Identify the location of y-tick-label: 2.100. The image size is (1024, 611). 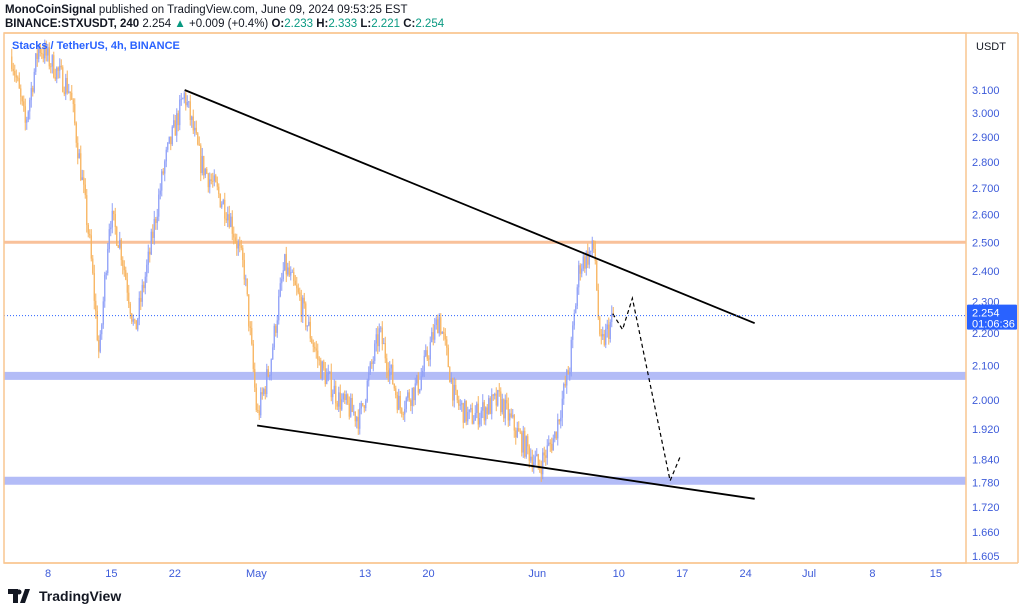
(986, 367).